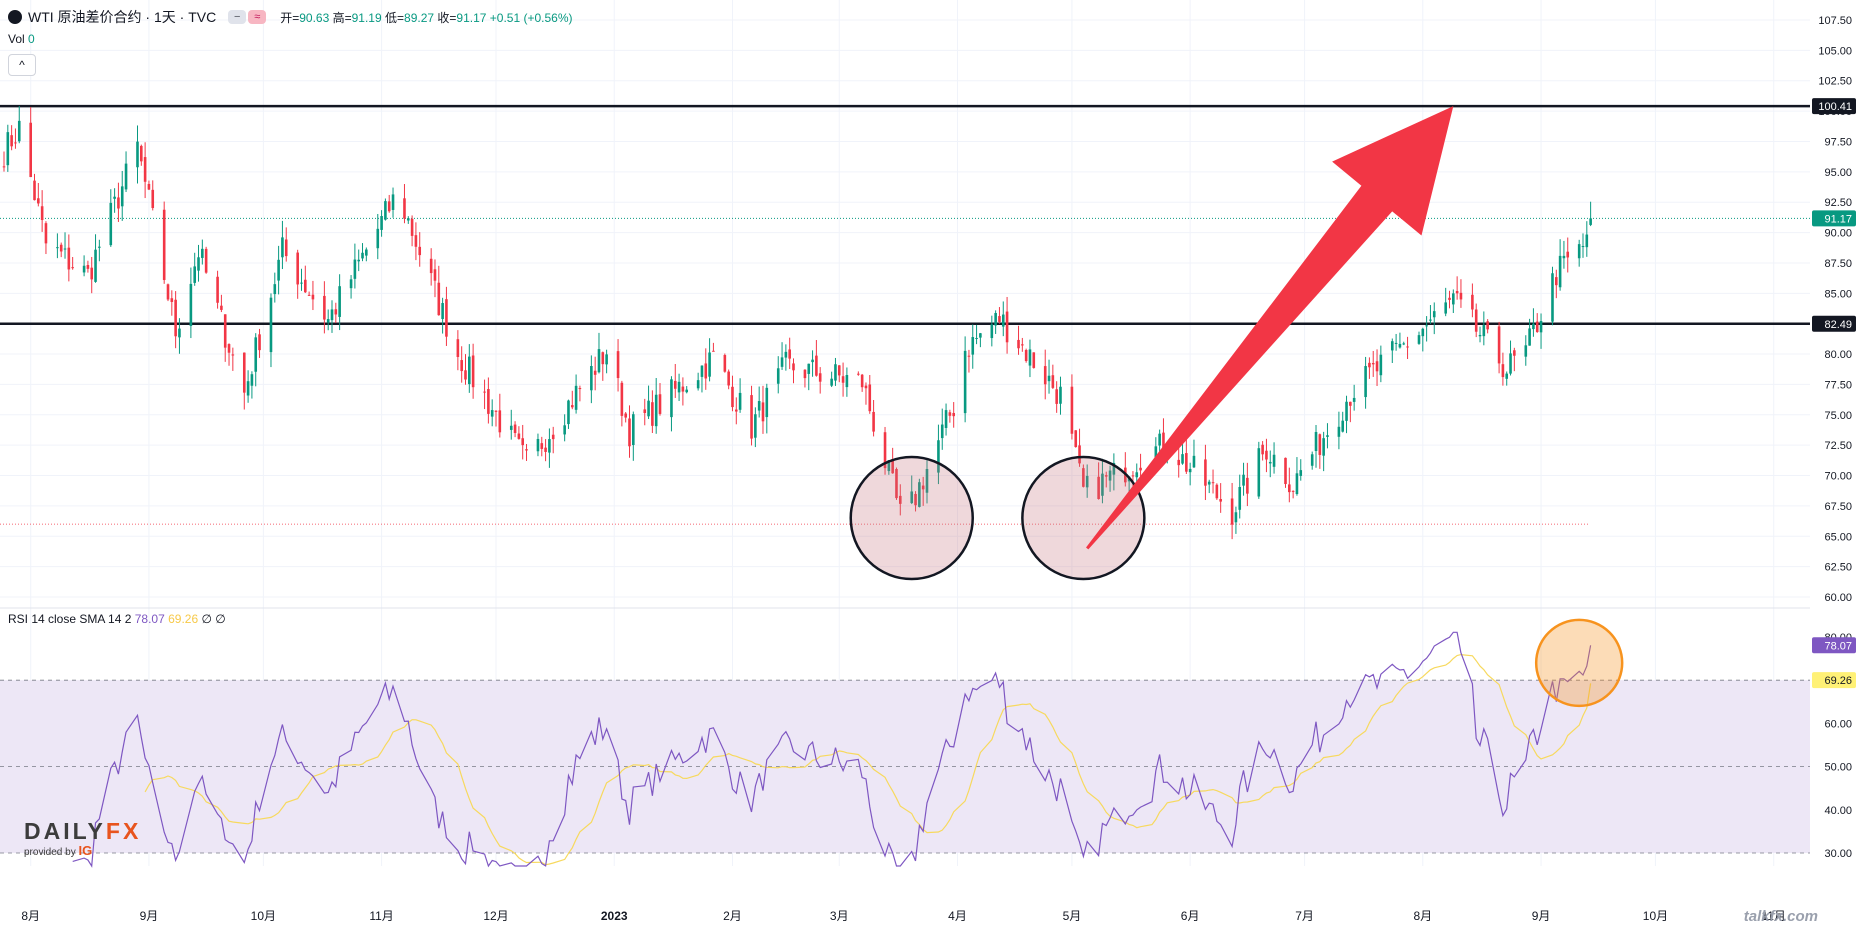 The height and width of the screenshot is (930, 1858). What do you see at coordinates (447, 17) in the screenshot?
I see `close-label: 收=` at bounding box center [447, 17].